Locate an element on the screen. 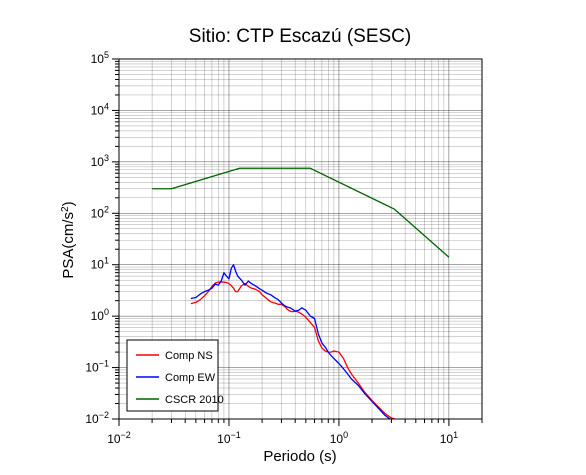 The image size is (586, 475). y-tick-label: 10⁻² is located at coordinates (97, 418).